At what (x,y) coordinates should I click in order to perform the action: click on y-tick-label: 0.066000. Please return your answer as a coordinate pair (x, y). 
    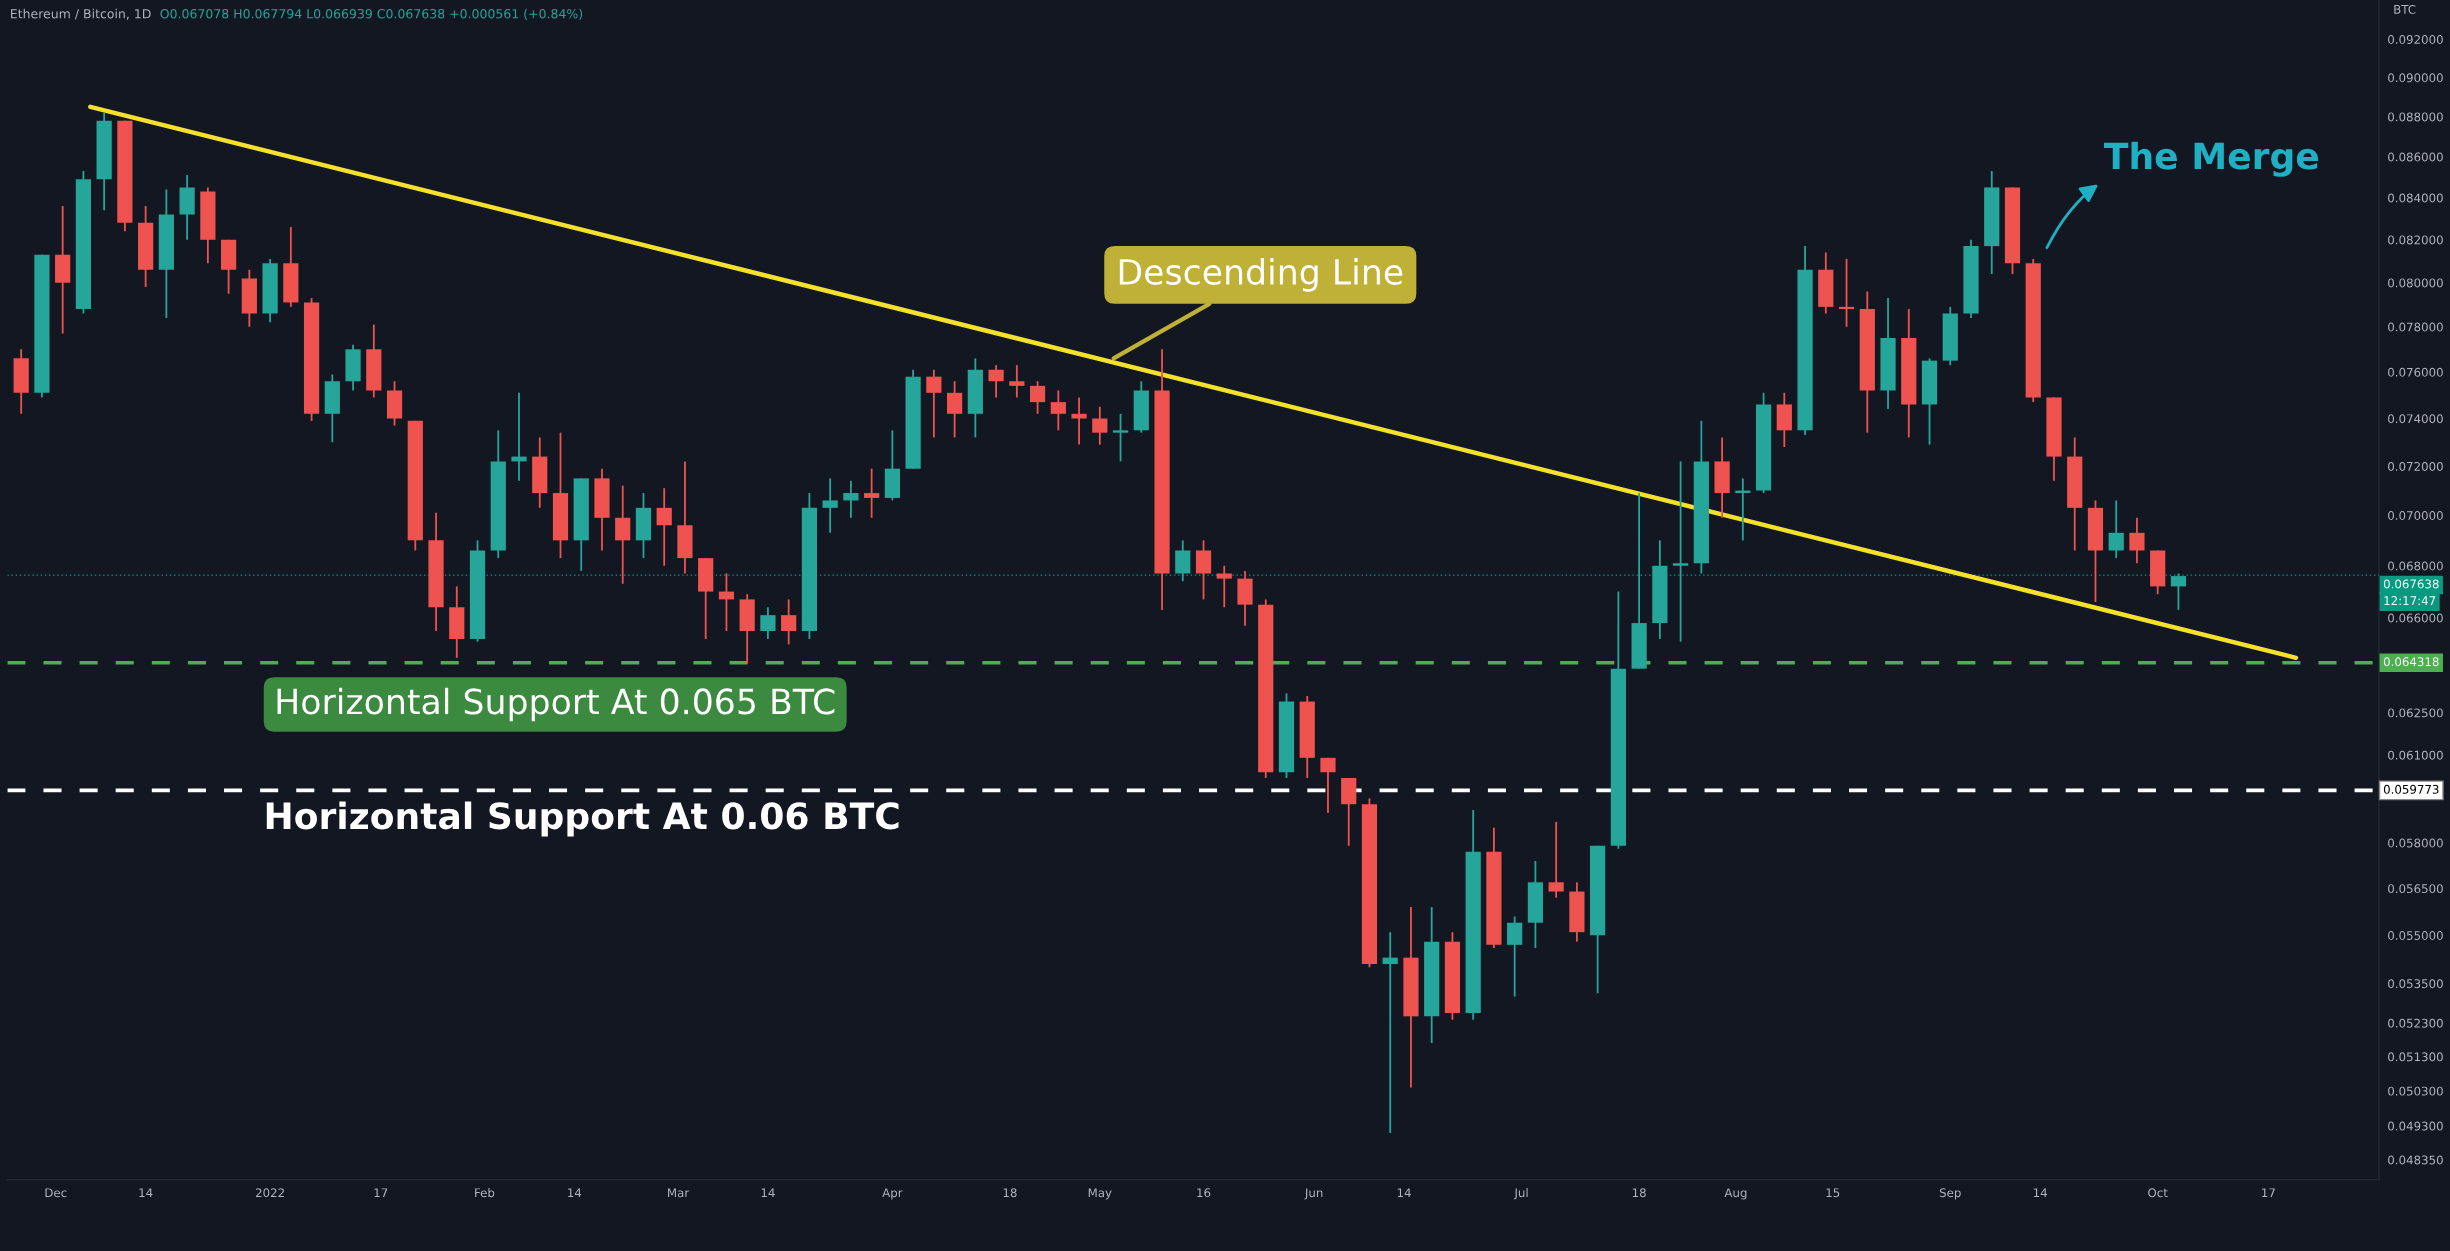
    Looking at the image, I should click on (2415, 618).